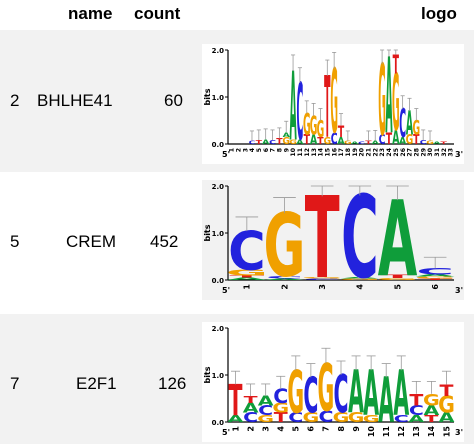 This screenshot has height=447, width=474. Describe the element at coordinates (245, 150) in the screenshot. I see `x-tick-label: 3` at that location.